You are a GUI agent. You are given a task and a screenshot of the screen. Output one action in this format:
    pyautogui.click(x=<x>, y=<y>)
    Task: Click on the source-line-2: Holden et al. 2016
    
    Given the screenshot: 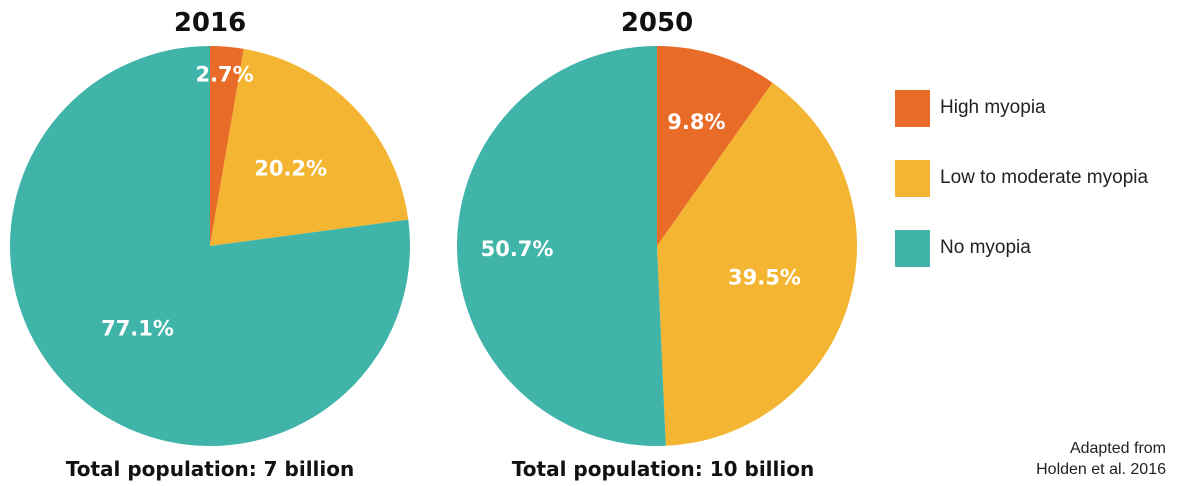 What is the action you would take?
    pyautogui.click(x=1101, y=469)
    